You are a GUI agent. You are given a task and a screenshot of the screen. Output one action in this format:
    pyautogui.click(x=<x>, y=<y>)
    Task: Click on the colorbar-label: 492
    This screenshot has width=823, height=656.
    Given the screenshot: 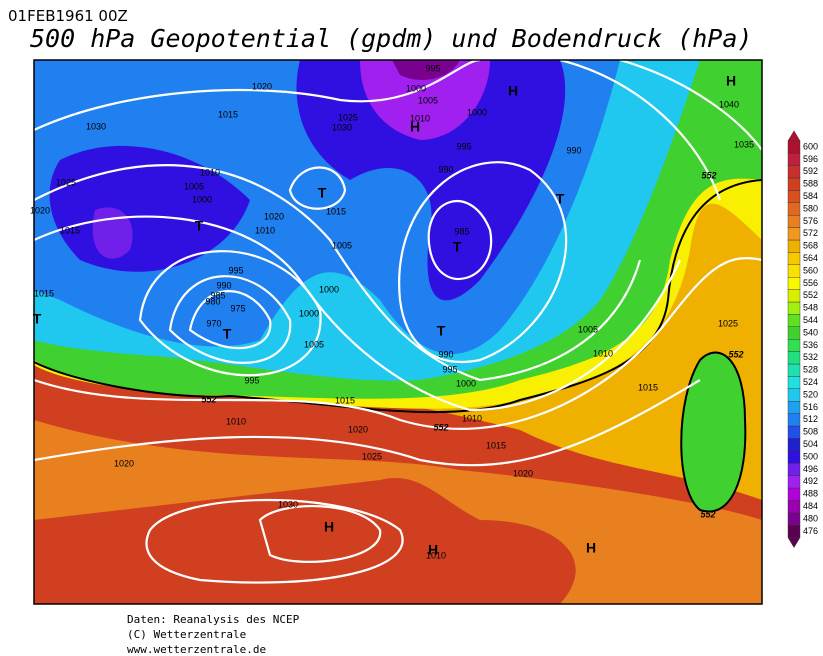 What is the action you would take?
    pyautogui.click(x=810, y=481)
    